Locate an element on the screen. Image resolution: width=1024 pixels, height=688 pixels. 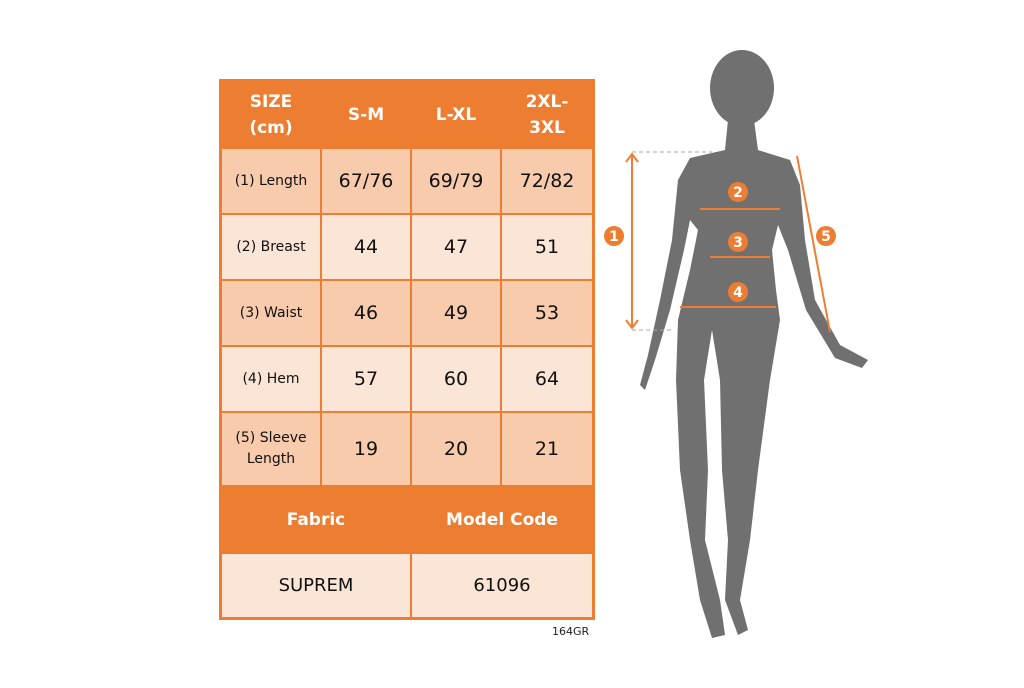
fabric-value: SUPREM is located at coordinates (316, 585).